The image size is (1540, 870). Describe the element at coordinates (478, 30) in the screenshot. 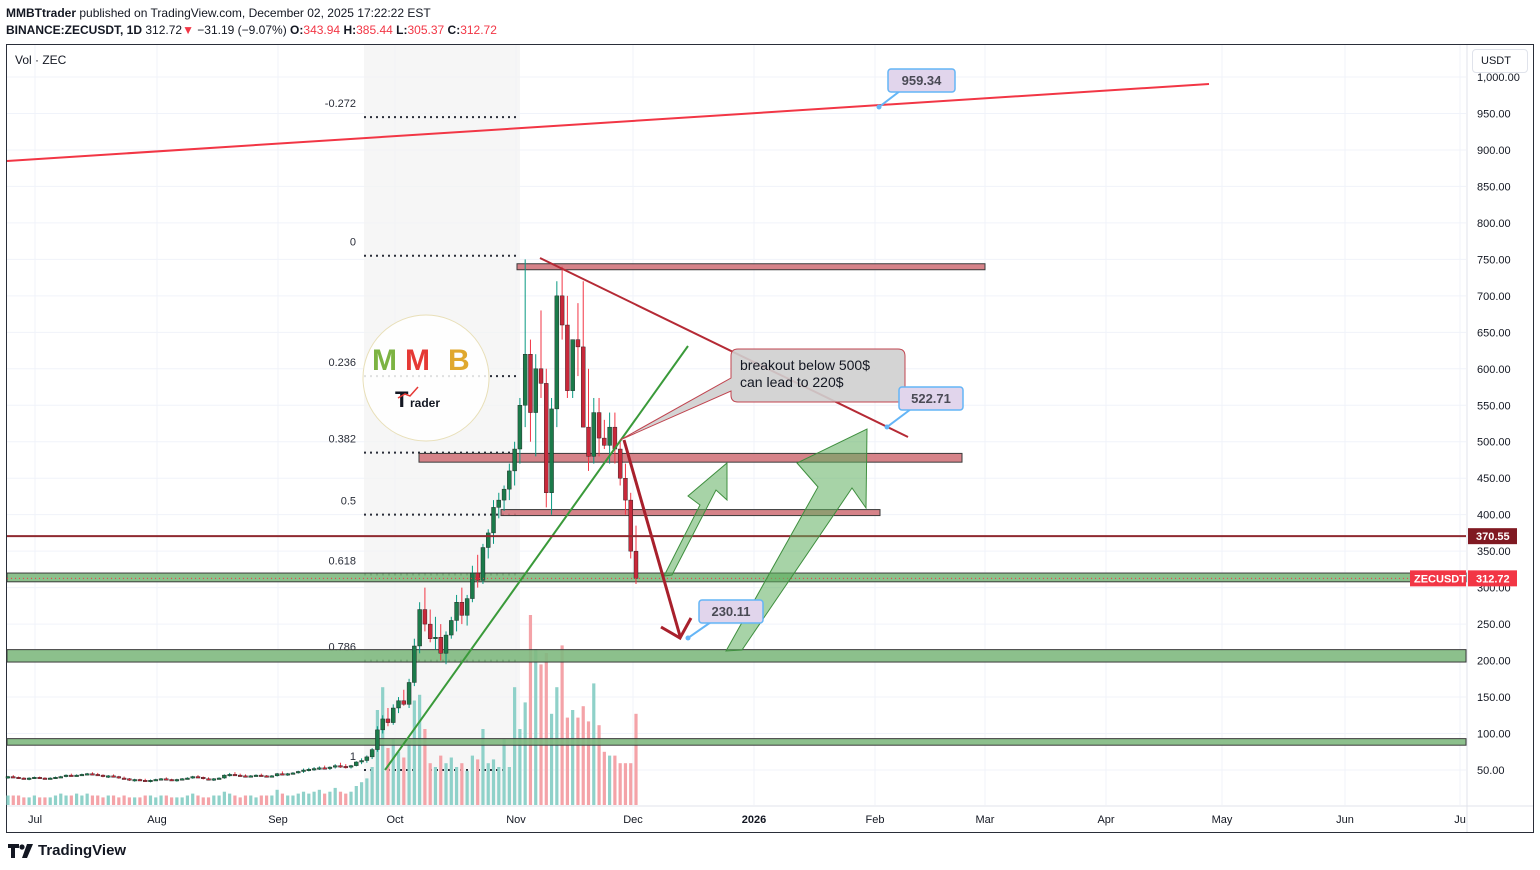

I see `ohlc-close-value: 312.72` at that location.